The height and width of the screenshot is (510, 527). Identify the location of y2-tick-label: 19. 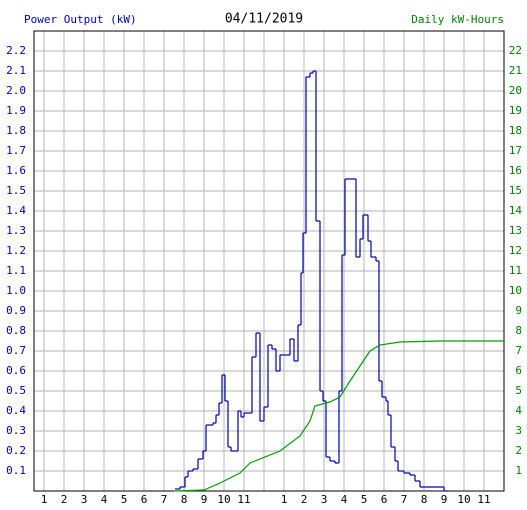
(515, 110).